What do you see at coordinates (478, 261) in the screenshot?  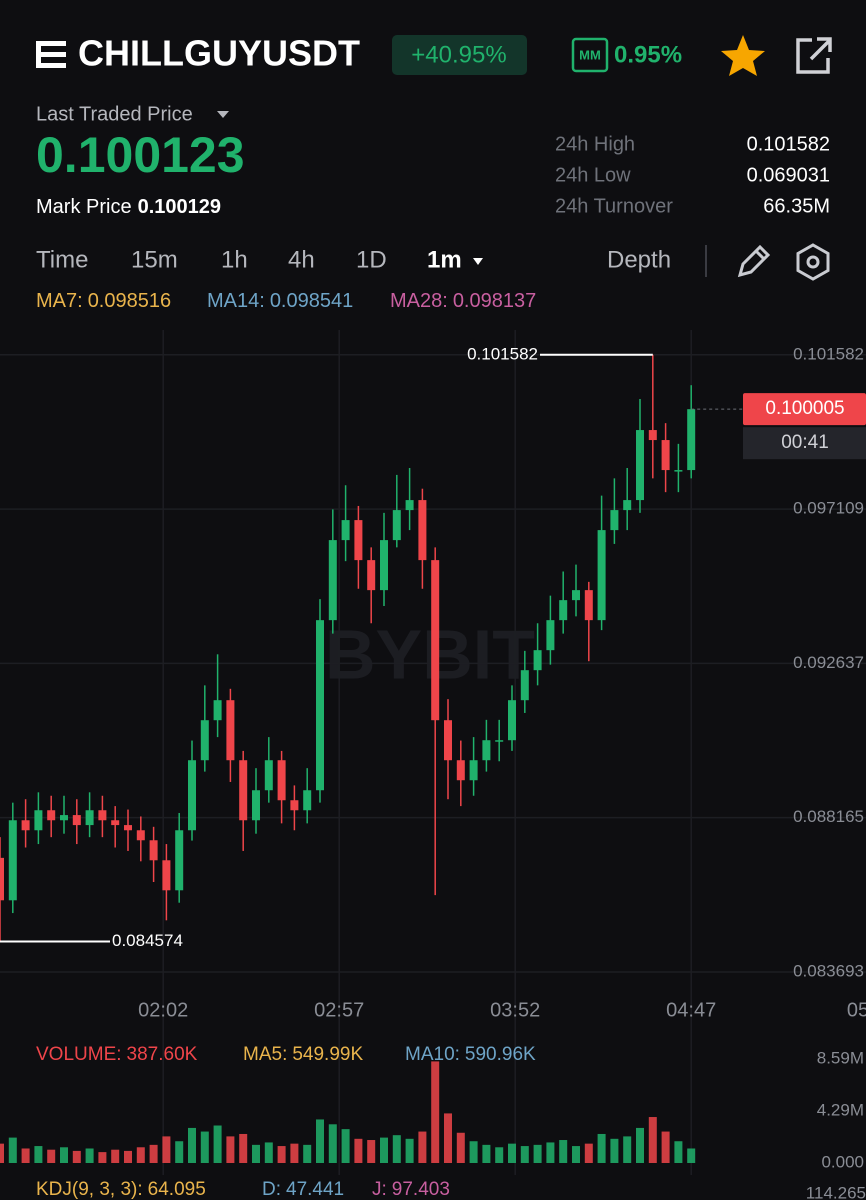 I see `tab-caret` at bounding box center [478, 261].